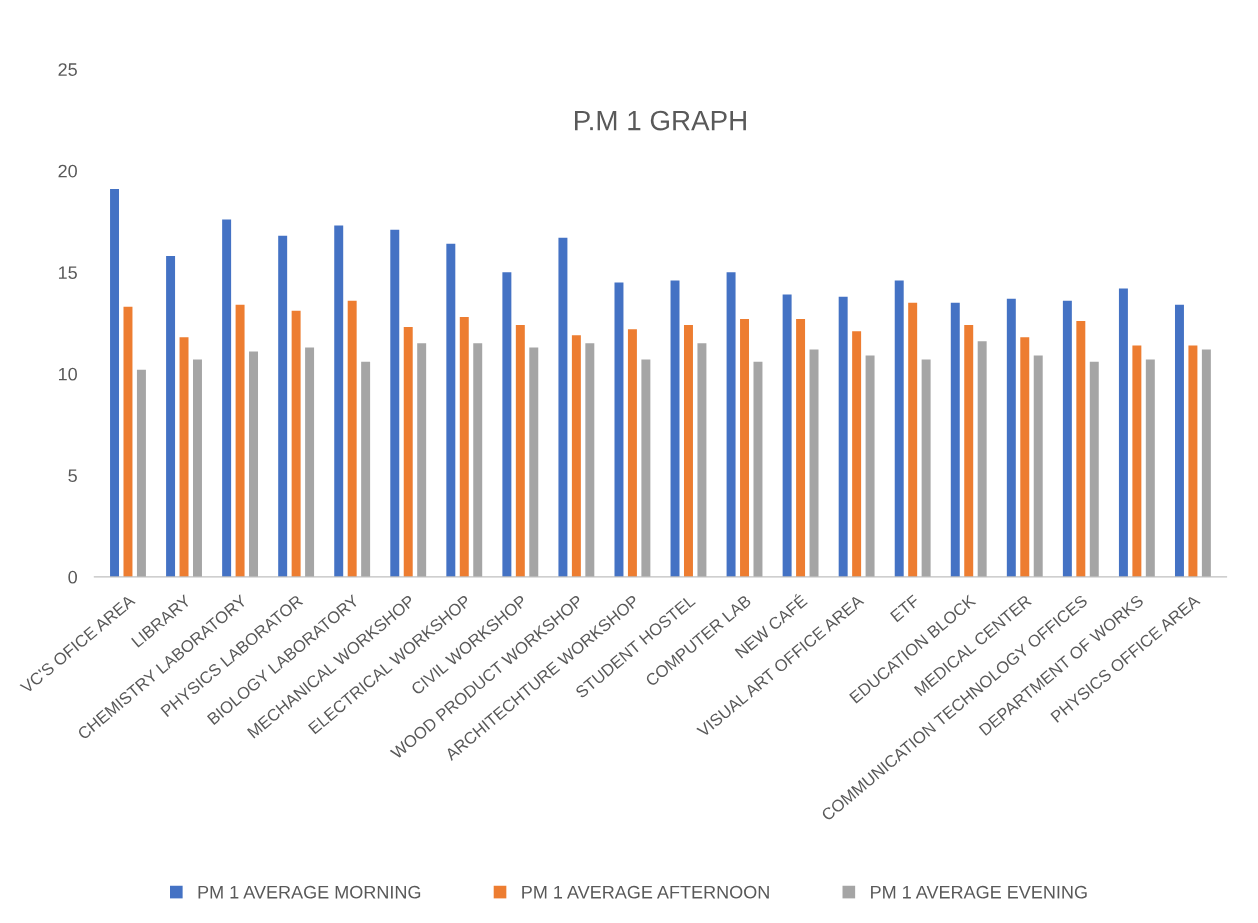  I want to click on x-tick-label: ETF, so click(905, 608).